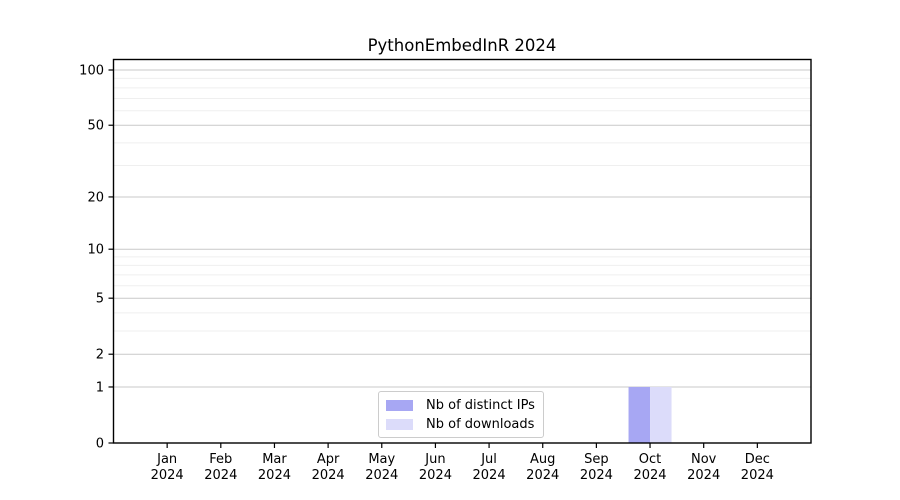 The height and width of the screenshot is (500, 900). I want to click on x-tick-label-month: Dec, so click(757, 459).